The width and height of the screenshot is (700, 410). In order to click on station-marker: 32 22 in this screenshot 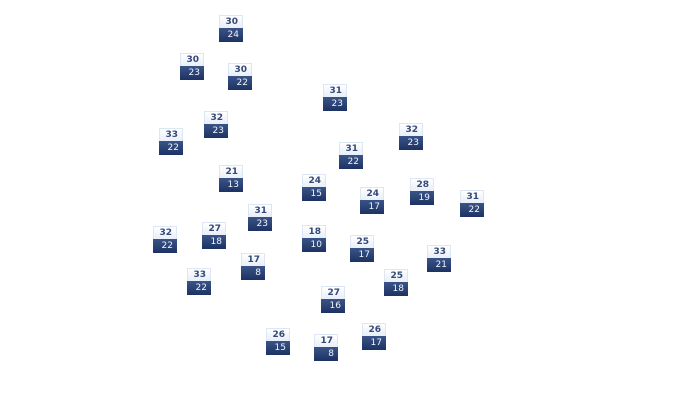, I will do `click(165, 239)`.